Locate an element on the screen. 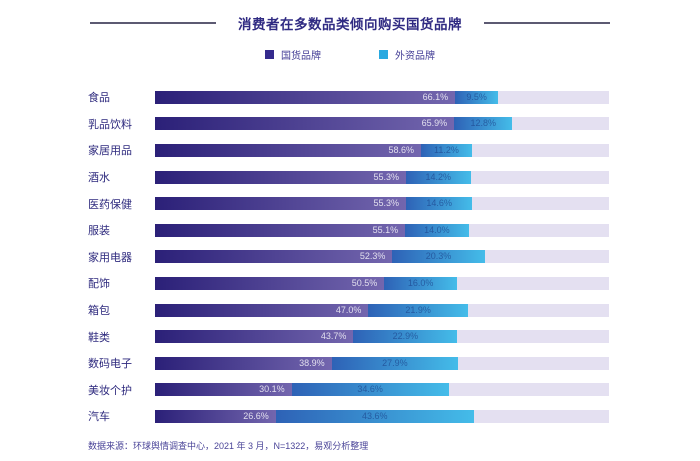 Image resolution: width=700 pixels, height=461 pixels. chart-row: 酒水 55.3% 14.2% is located at coordinates (348, 177).